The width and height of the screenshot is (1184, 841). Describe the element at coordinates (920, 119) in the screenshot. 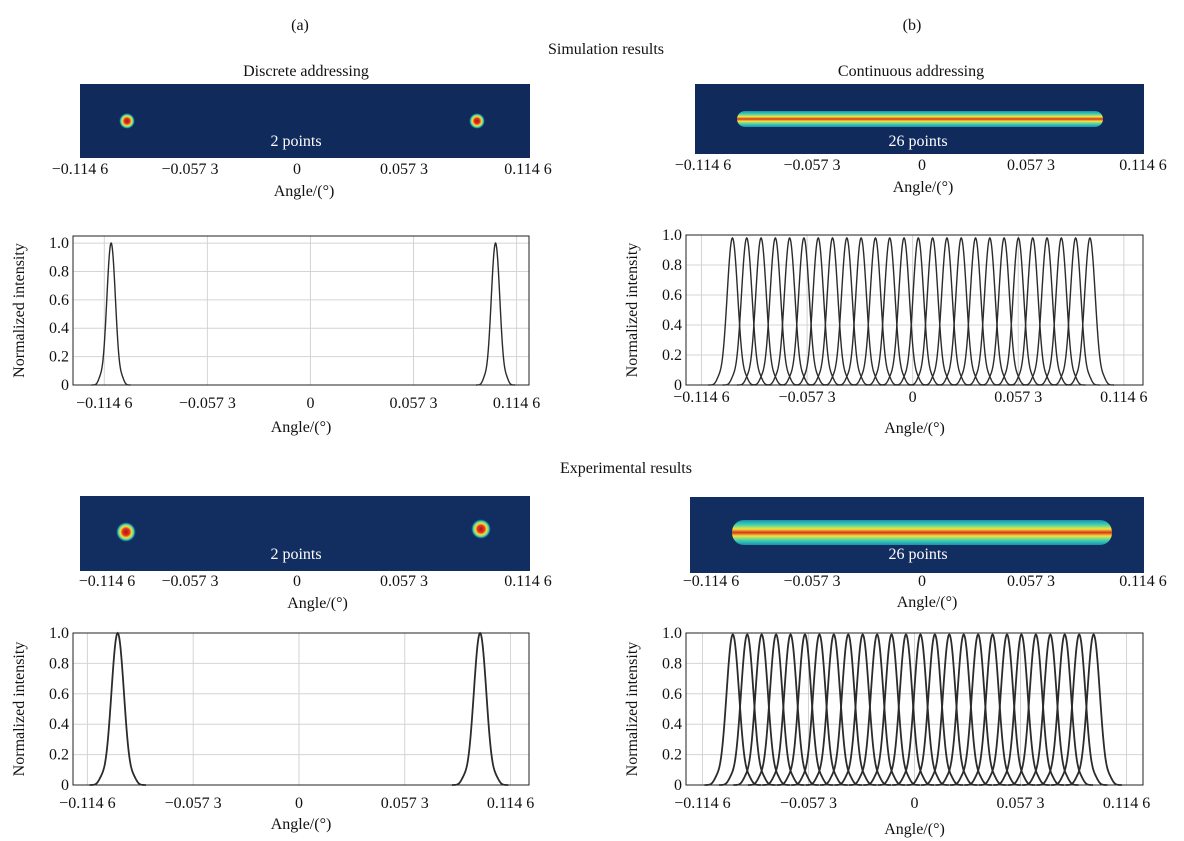

I see `beam-line` at that location.